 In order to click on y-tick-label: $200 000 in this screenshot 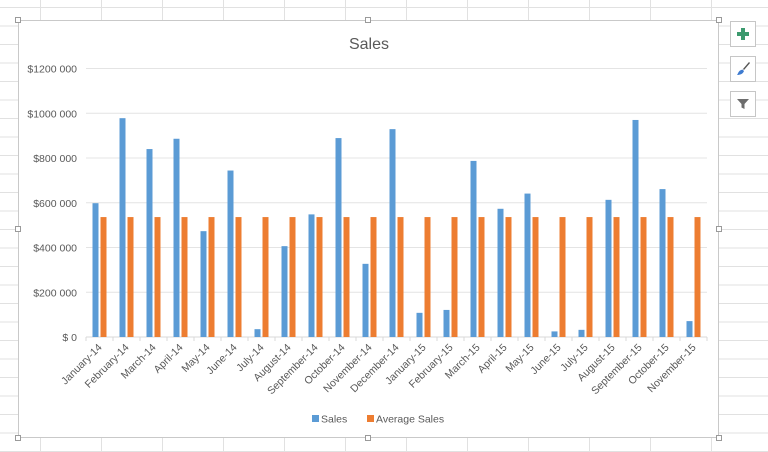, I will do `click(55, 293)`.